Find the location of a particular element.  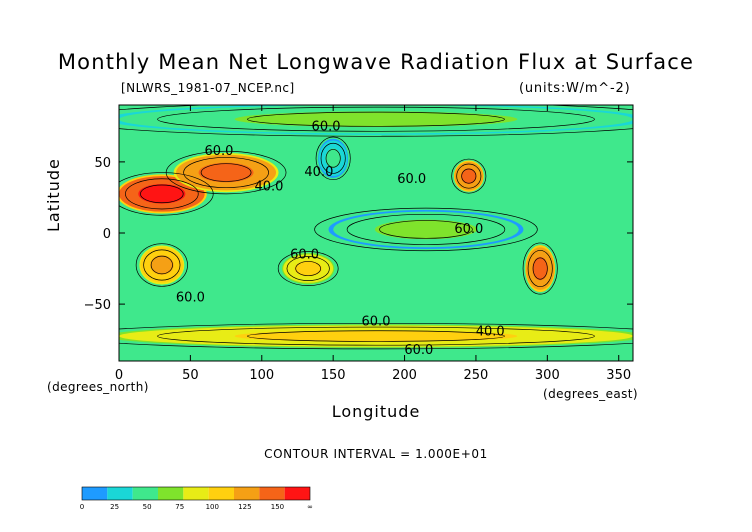

y-axis-unit: (degrees_north) is located at coordinates (98, 387).